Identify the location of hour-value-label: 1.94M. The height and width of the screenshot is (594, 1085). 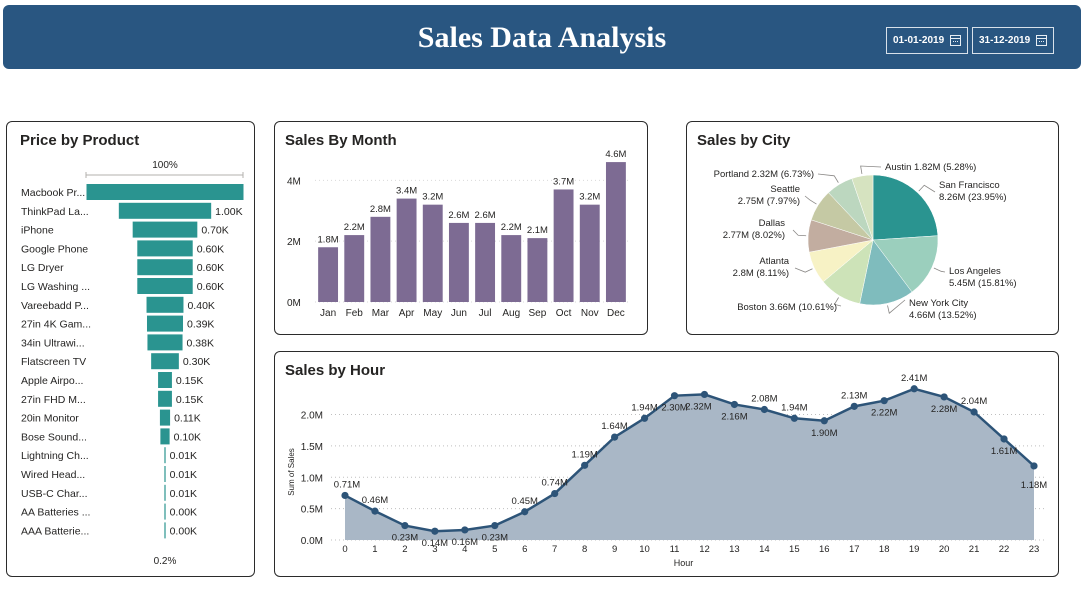
(644, 407).